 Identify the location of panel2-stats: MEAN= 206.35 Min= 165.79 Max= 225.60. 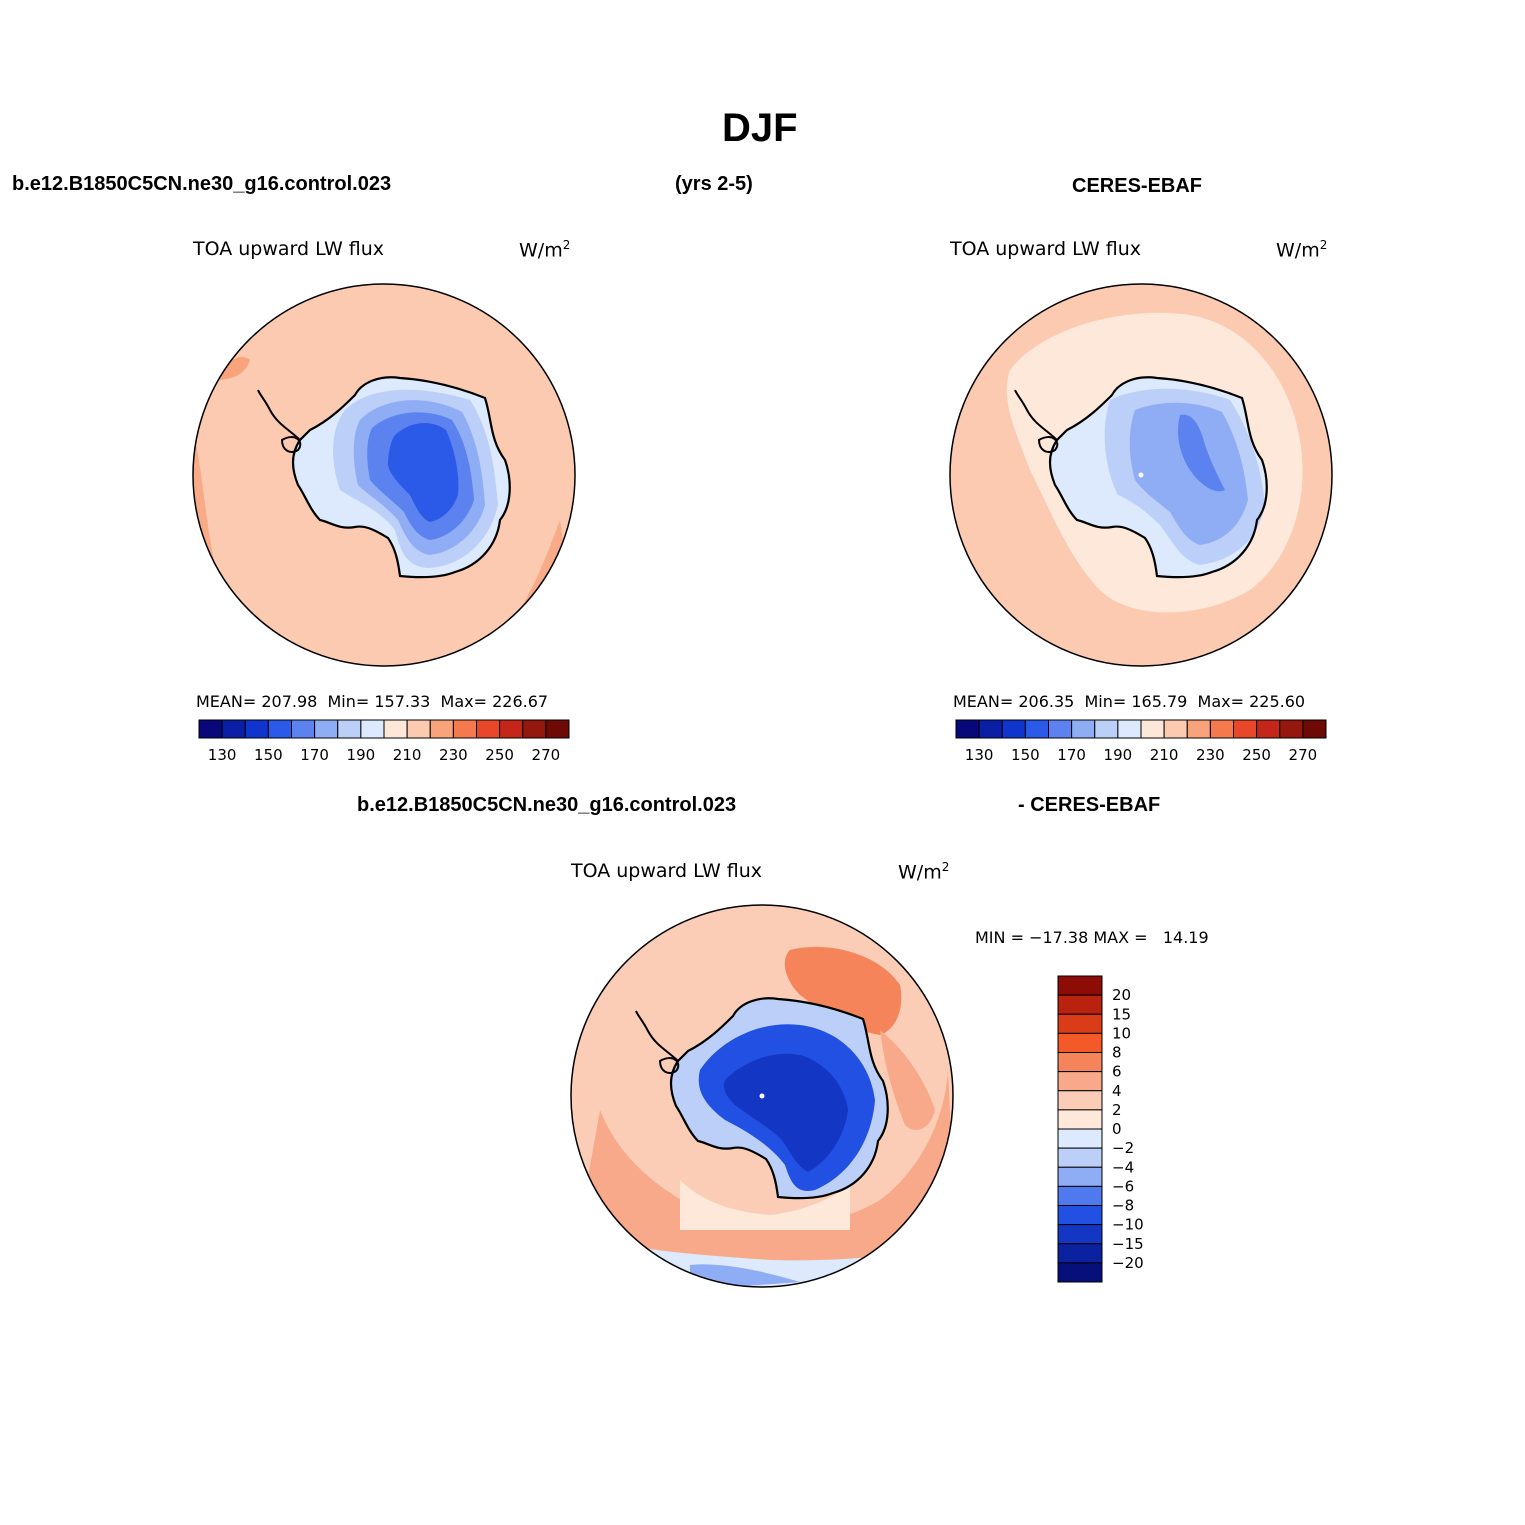
(1129, 701).